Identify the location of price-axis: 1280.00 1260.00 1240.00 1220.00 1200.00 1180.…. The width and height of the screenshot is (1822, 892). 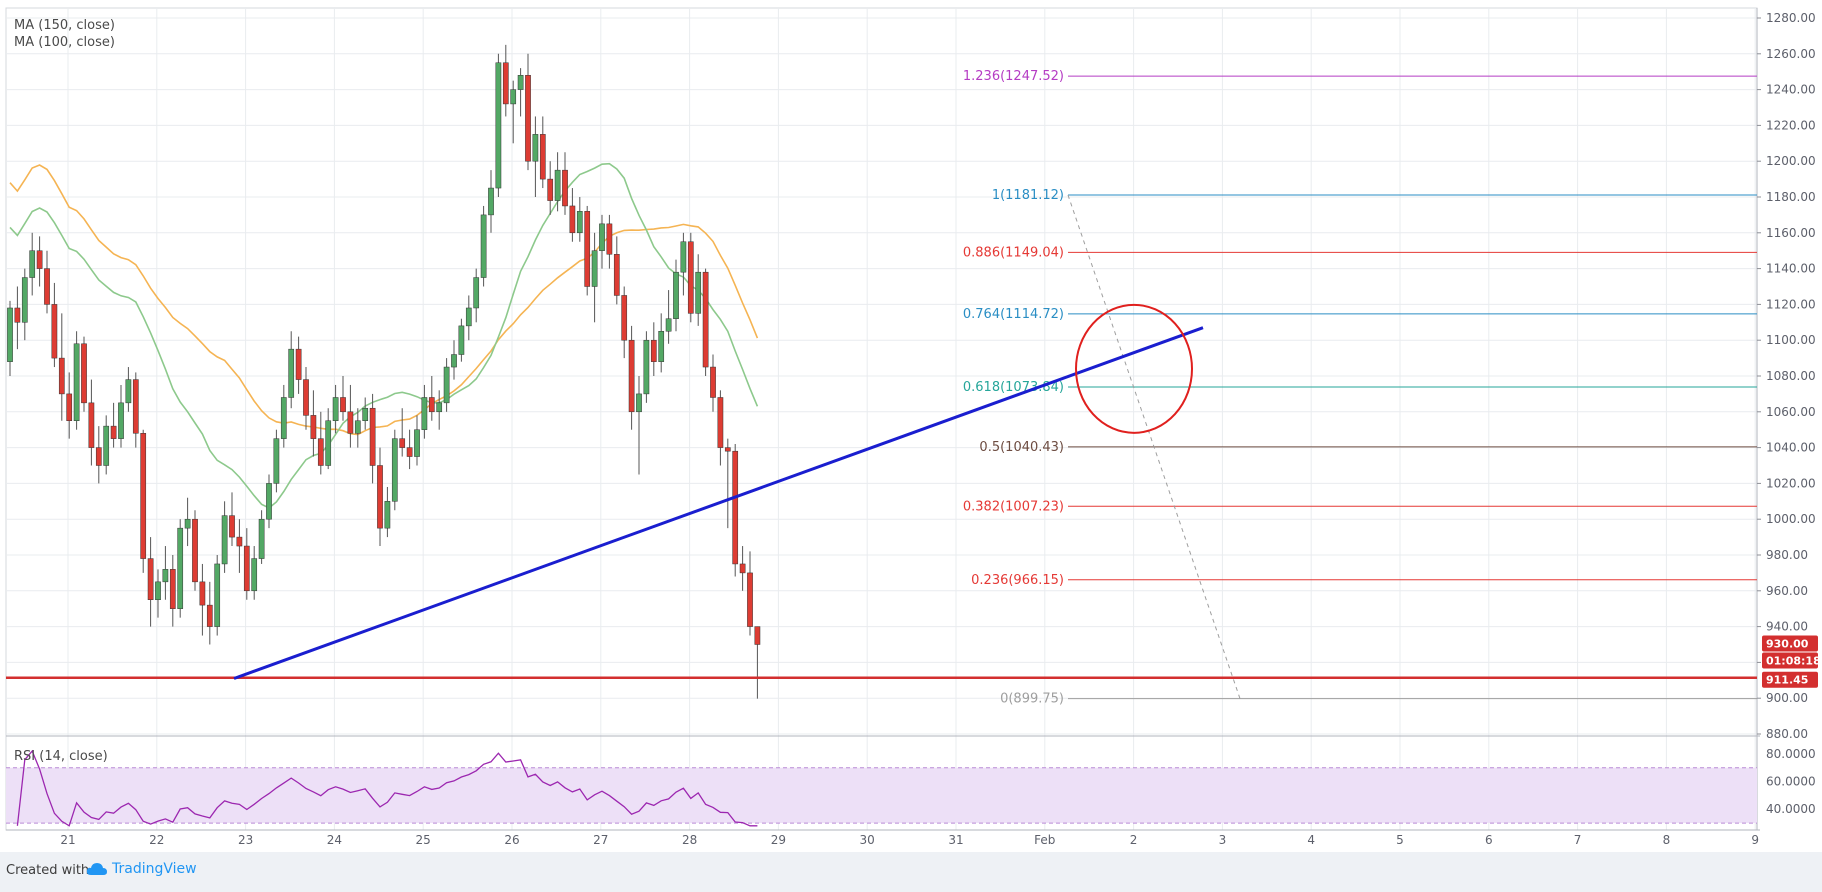
(1786, 376).